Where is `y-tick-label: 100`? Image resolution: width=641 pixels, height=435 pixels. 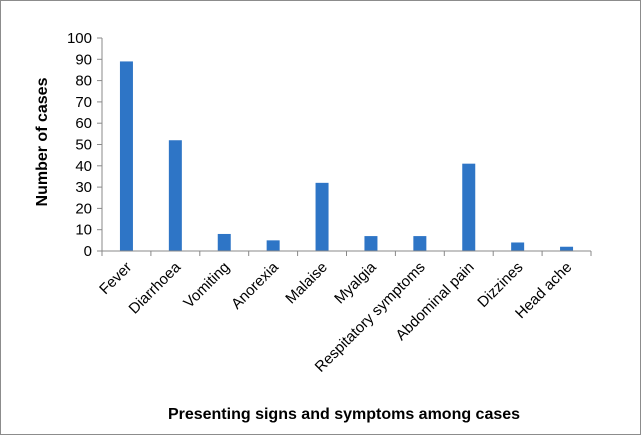 y-tick-label: 100 is located at coordinates (79, 38).